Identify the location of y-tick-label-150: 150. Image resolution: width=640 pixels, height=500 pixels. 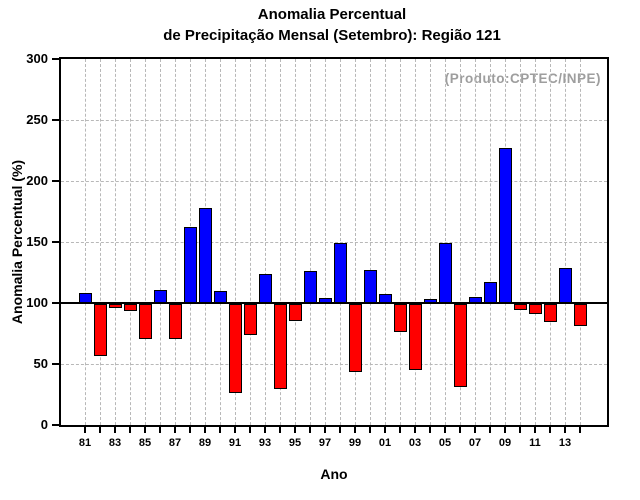
(37, 241).